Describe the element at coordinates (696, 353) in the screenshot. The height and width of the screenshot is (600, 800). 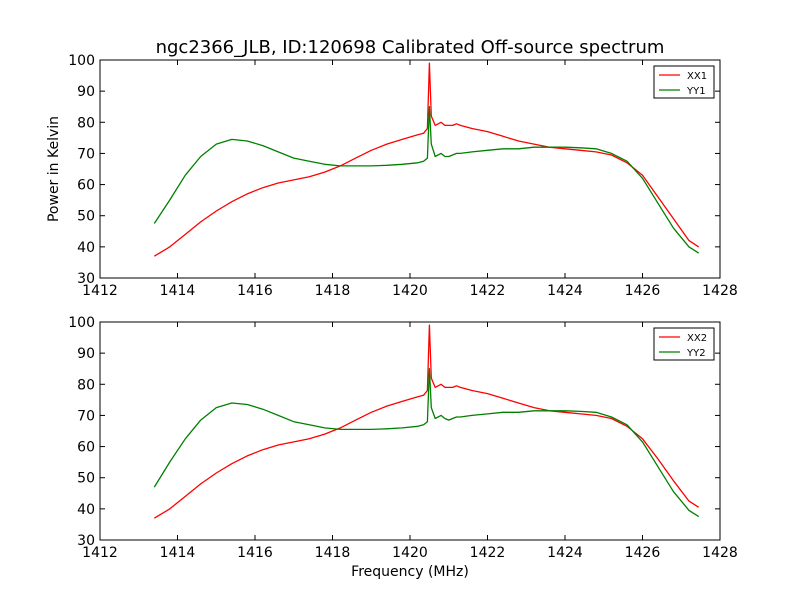
I see `legend-label-yy2: YY2` at that location.